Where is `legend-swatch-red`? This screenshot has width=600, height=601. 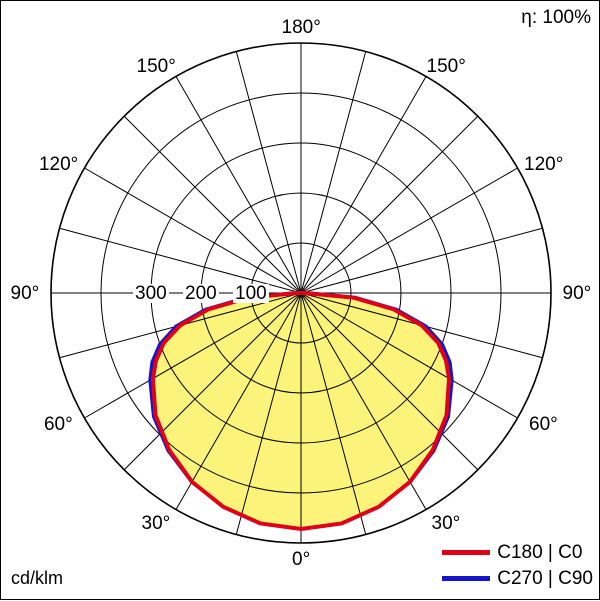
legend-swatch-red is located at coordinates (466, 552).